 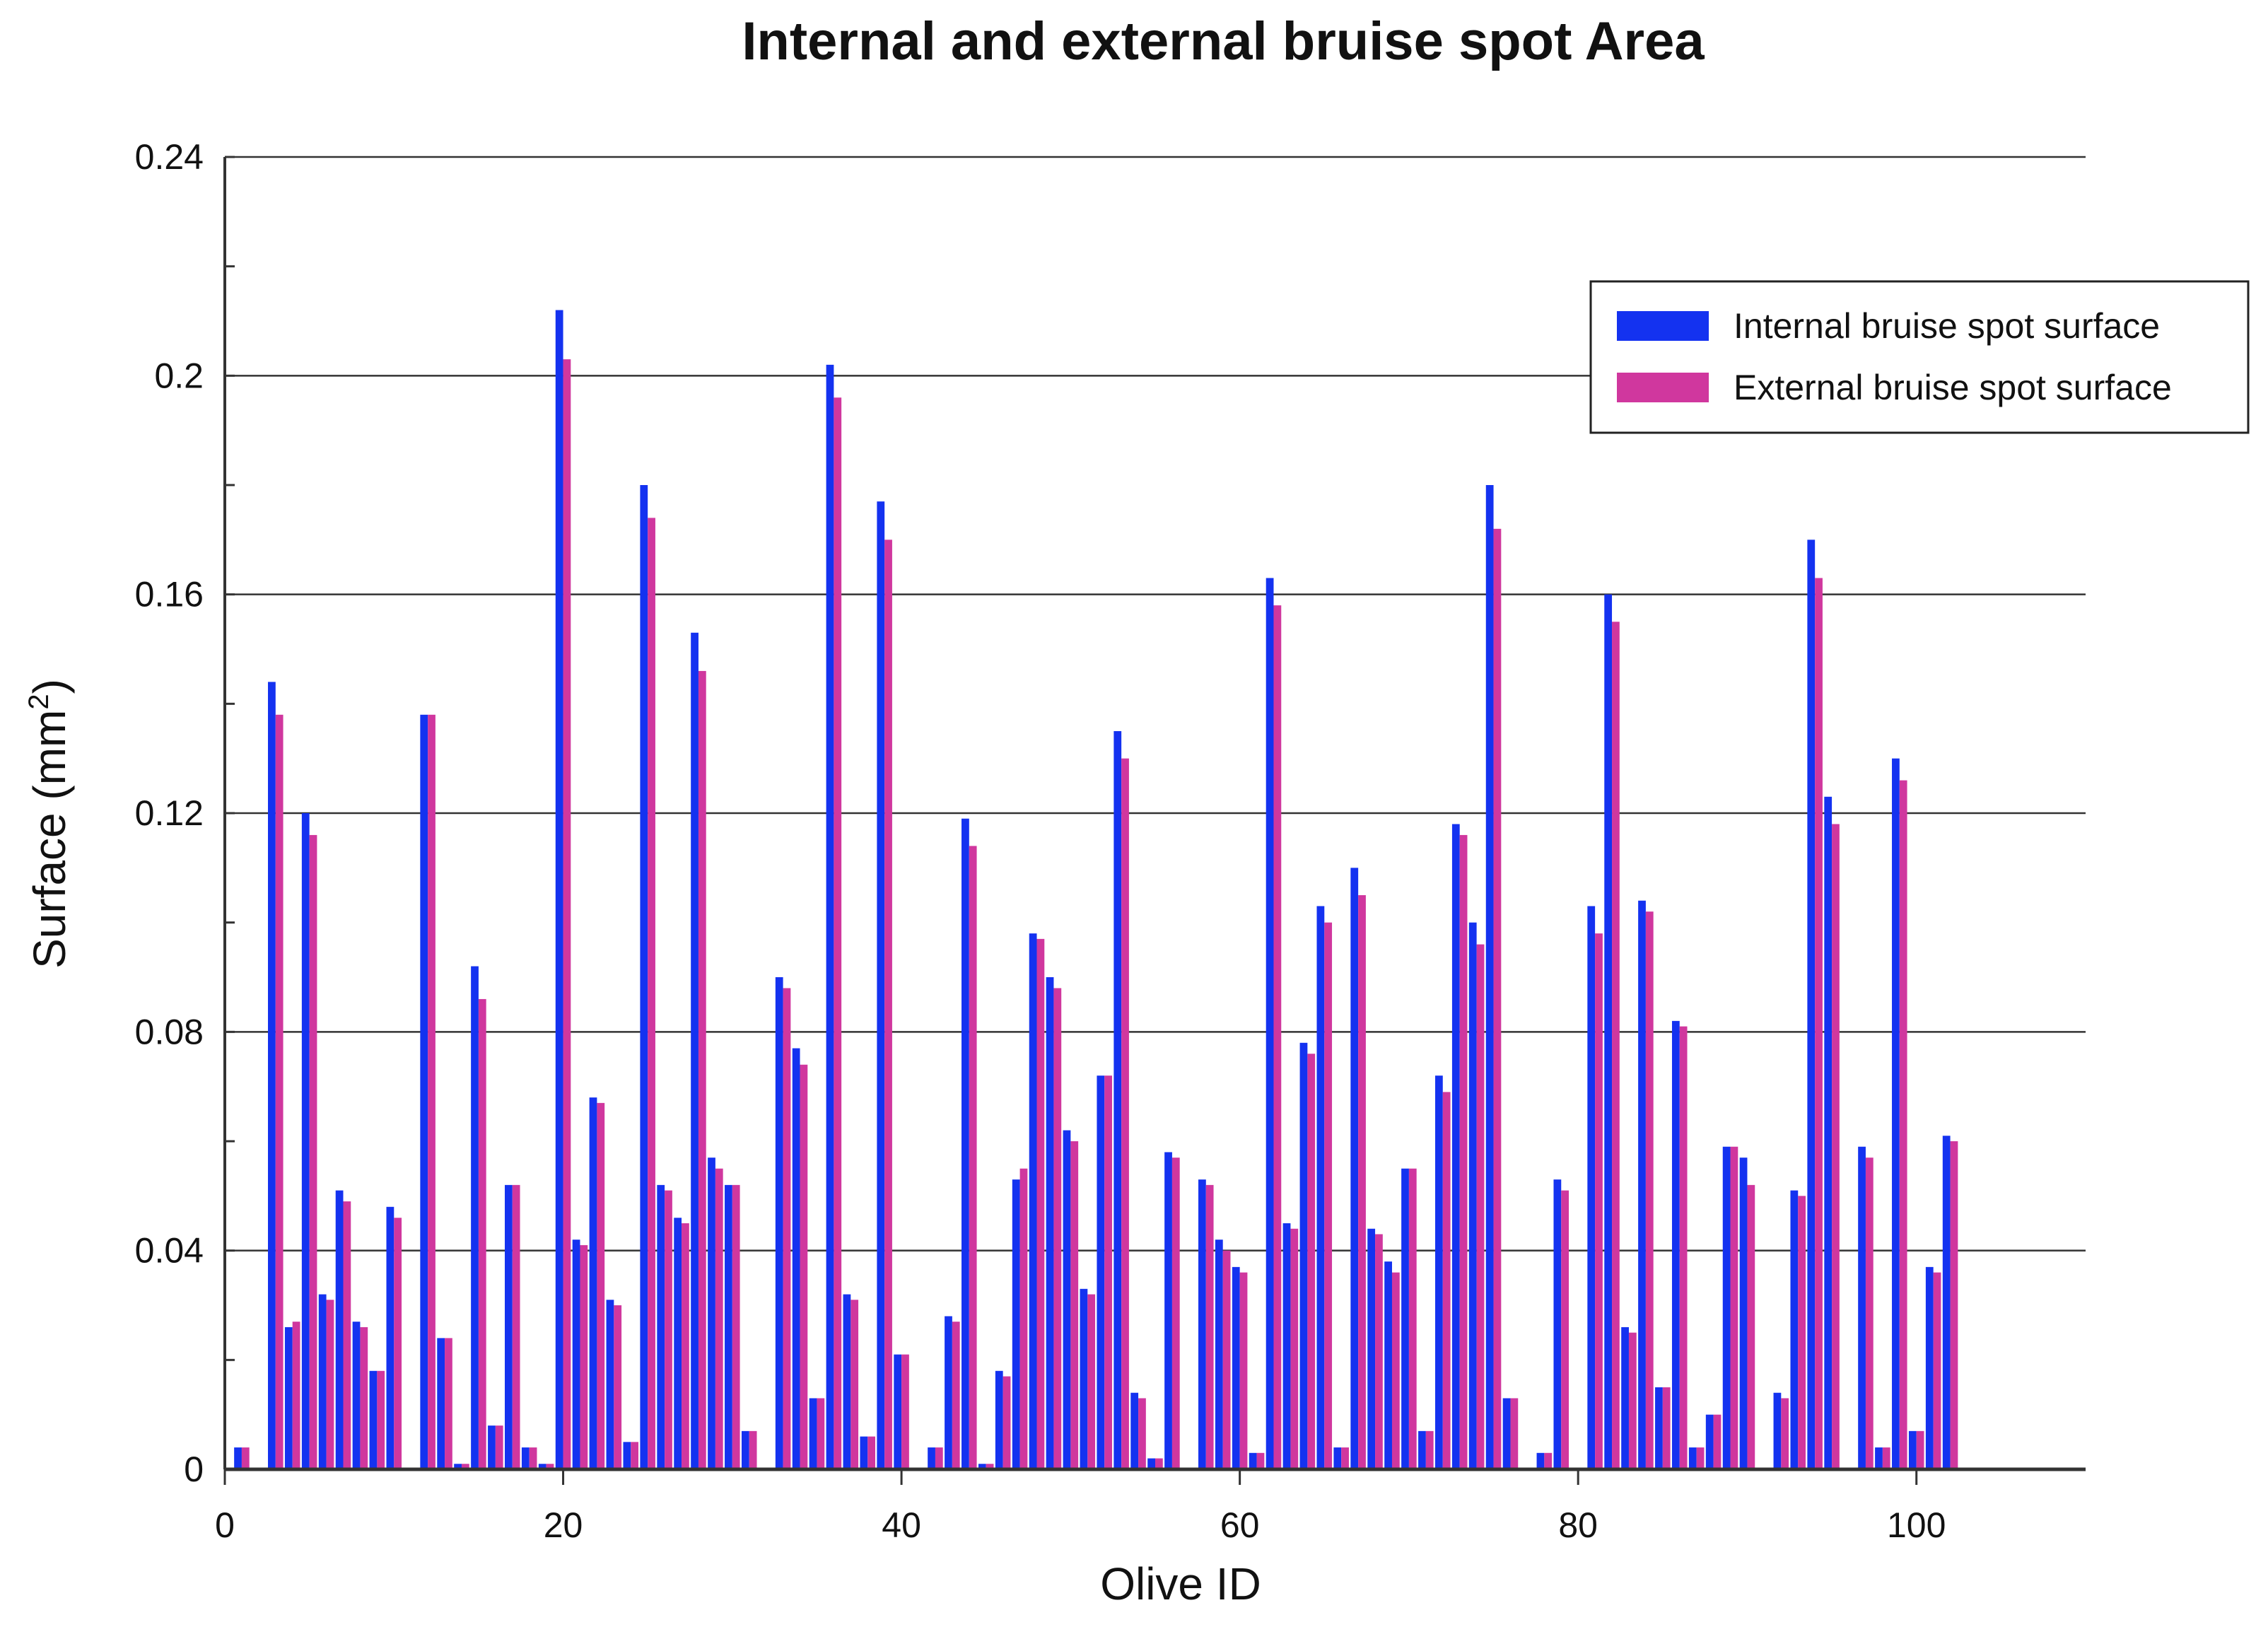 I want to click on x-tick-label: 40, so click(x=901, y=1525).